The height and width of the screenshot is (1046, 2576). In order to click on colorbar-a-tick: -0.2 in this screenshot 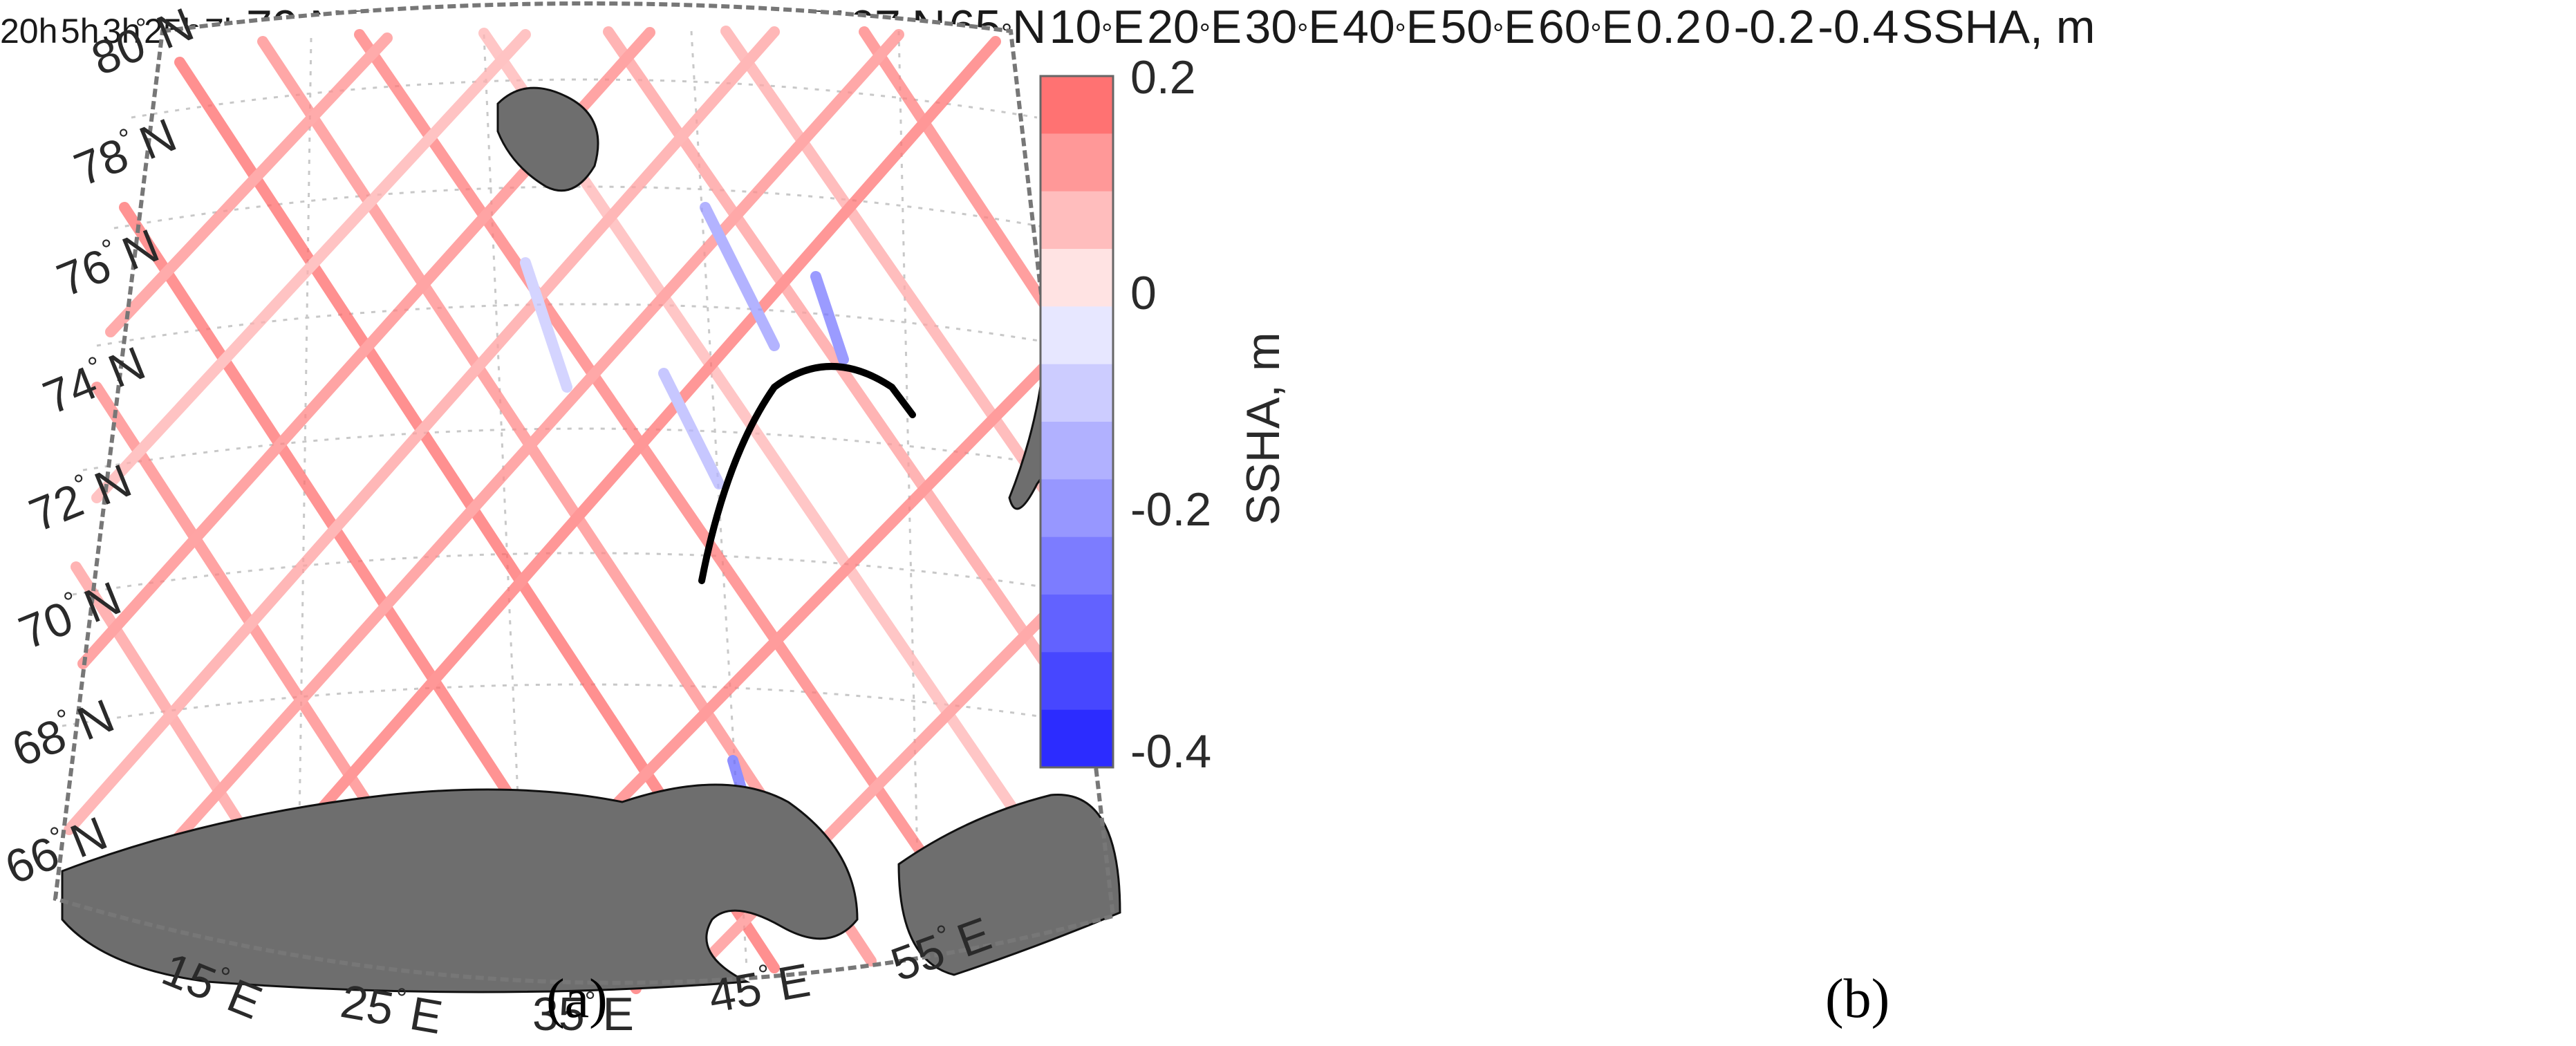, I will do `click(1170, 509)`.